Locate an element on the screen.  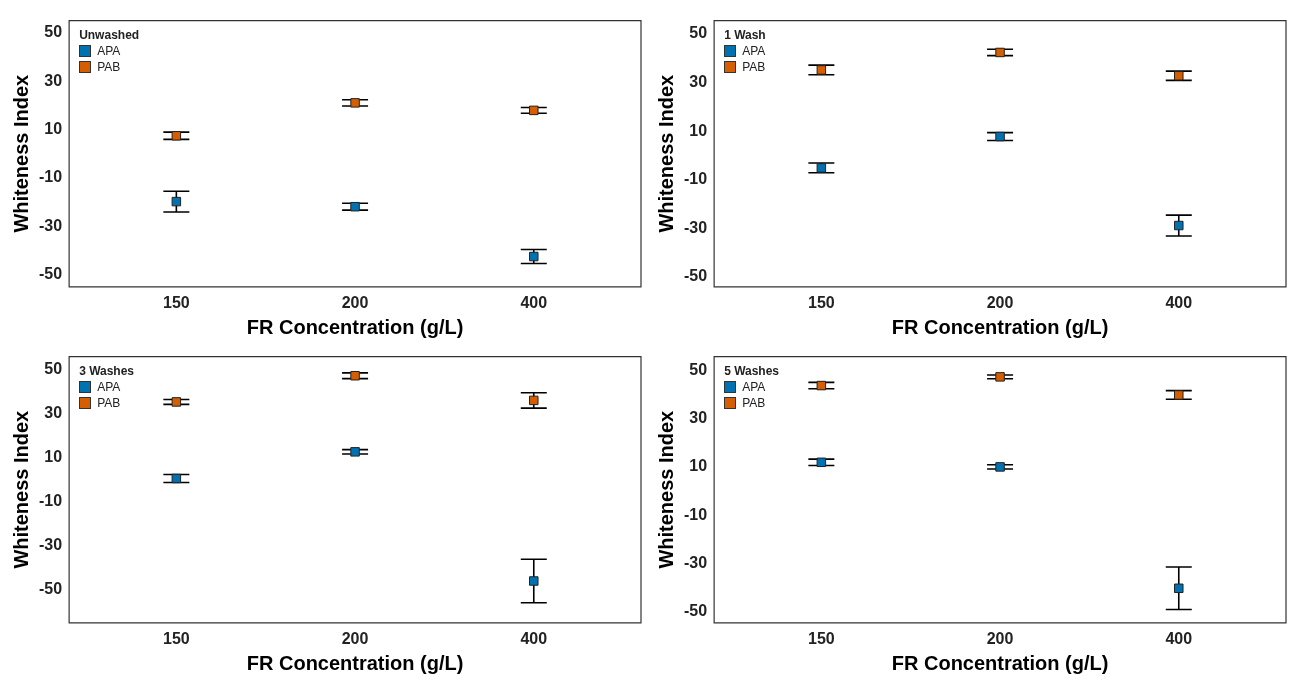
legend-title: Unwashed is located at coordinates (109, 34).